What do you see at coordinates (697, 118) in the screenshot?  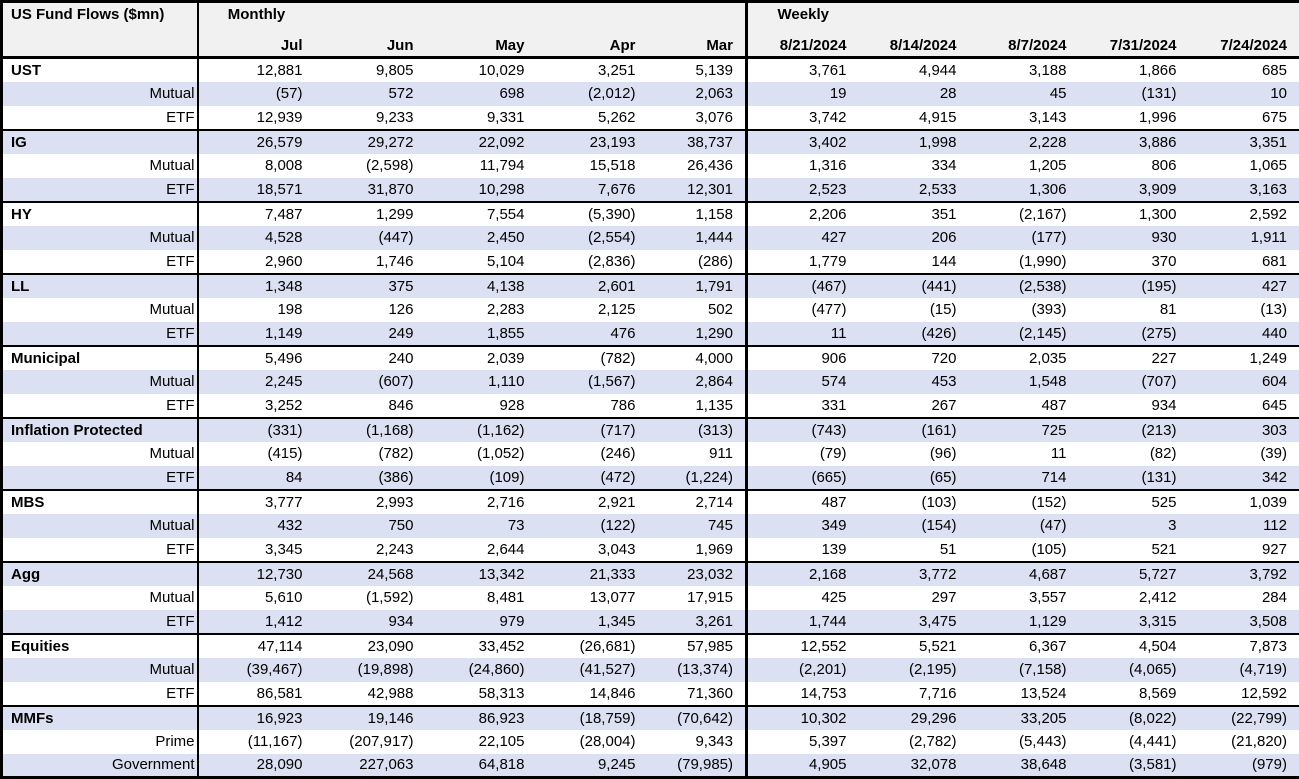 I see `value-cell: 3,076` at bounding box center [697, 118].